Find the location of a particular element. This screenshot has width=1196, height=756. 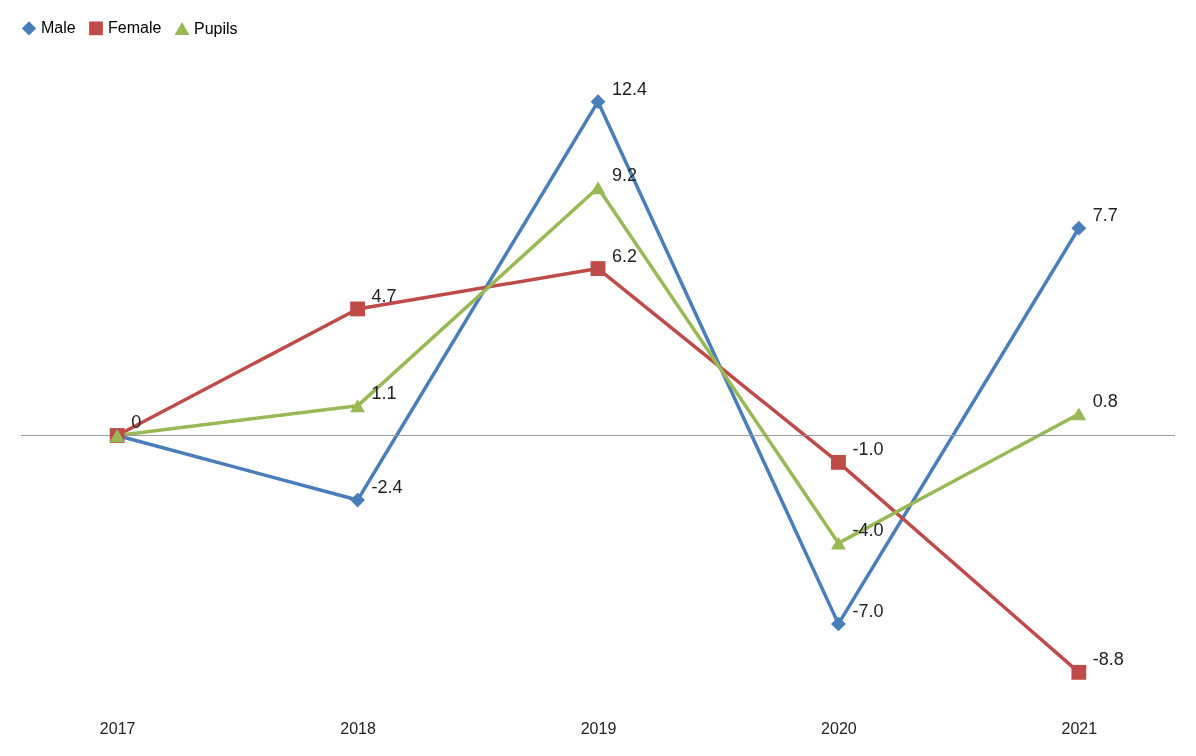

x-tick-label: 2017 is located at coordinates (117, 728).